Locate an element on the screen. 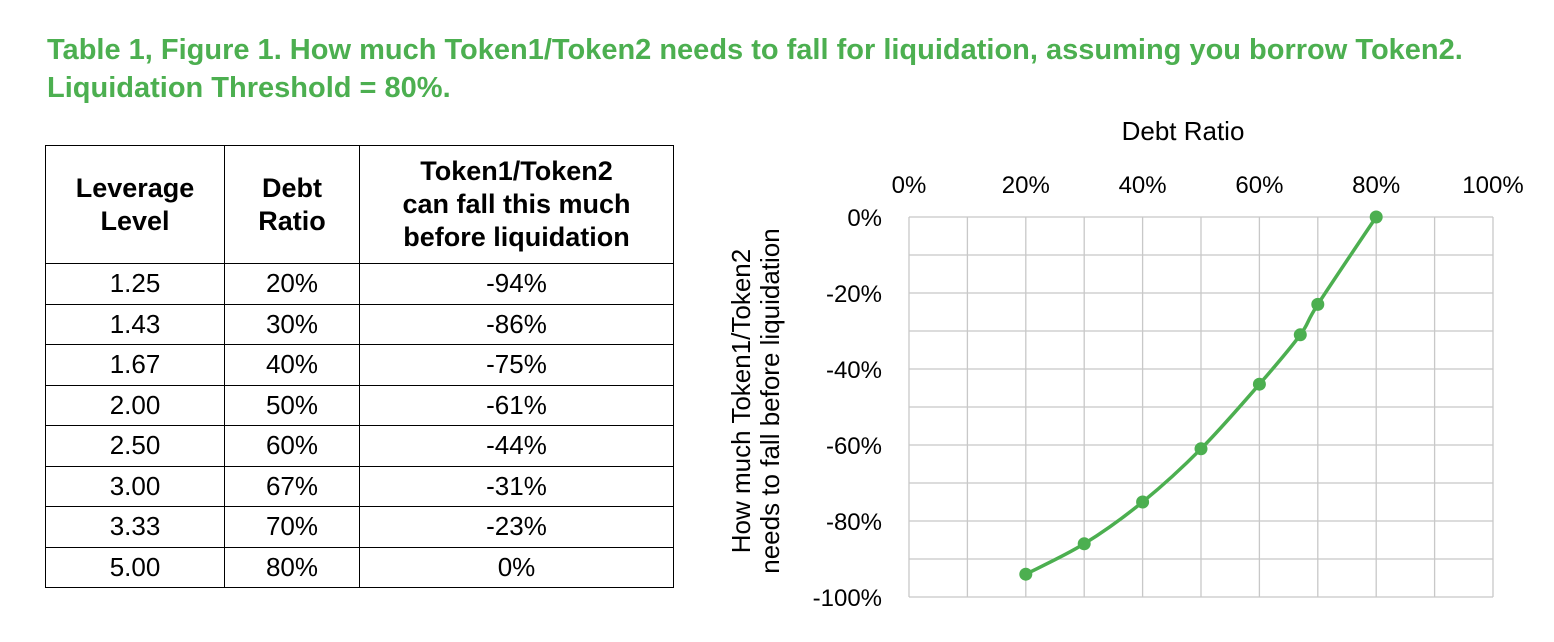  fall-percent-cell: -75% is located at coordinates (516, 365).